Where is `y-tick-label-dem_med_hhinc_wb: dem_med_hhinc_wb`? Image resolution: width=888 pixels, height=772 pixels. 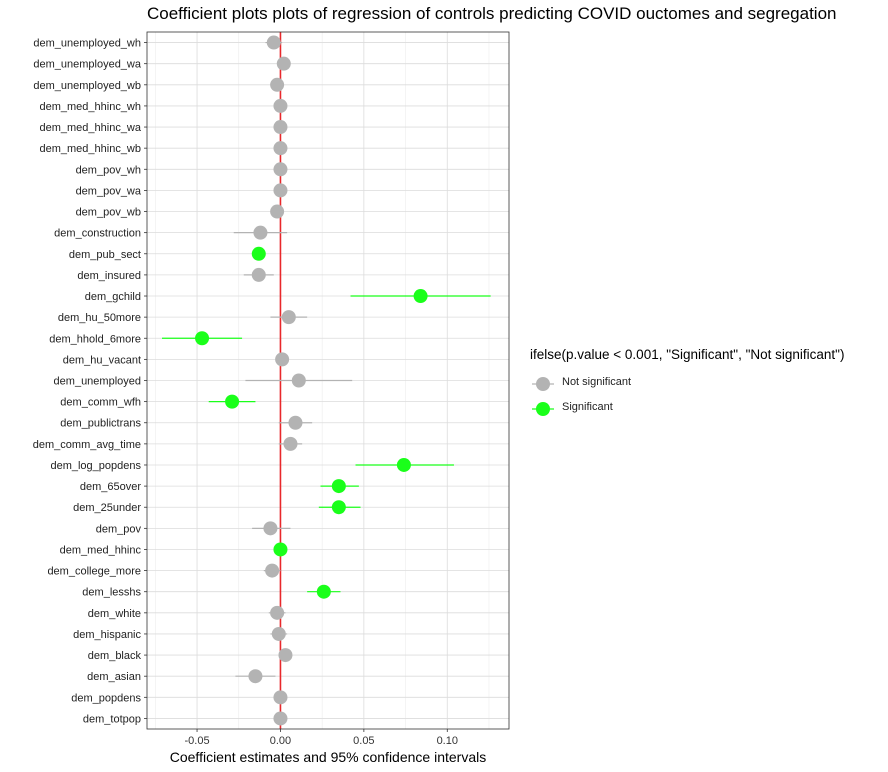 y-tick-label-dem_med_hhinc_wb: dem_med_hhinc_wb is located at coordinates (90, 149).